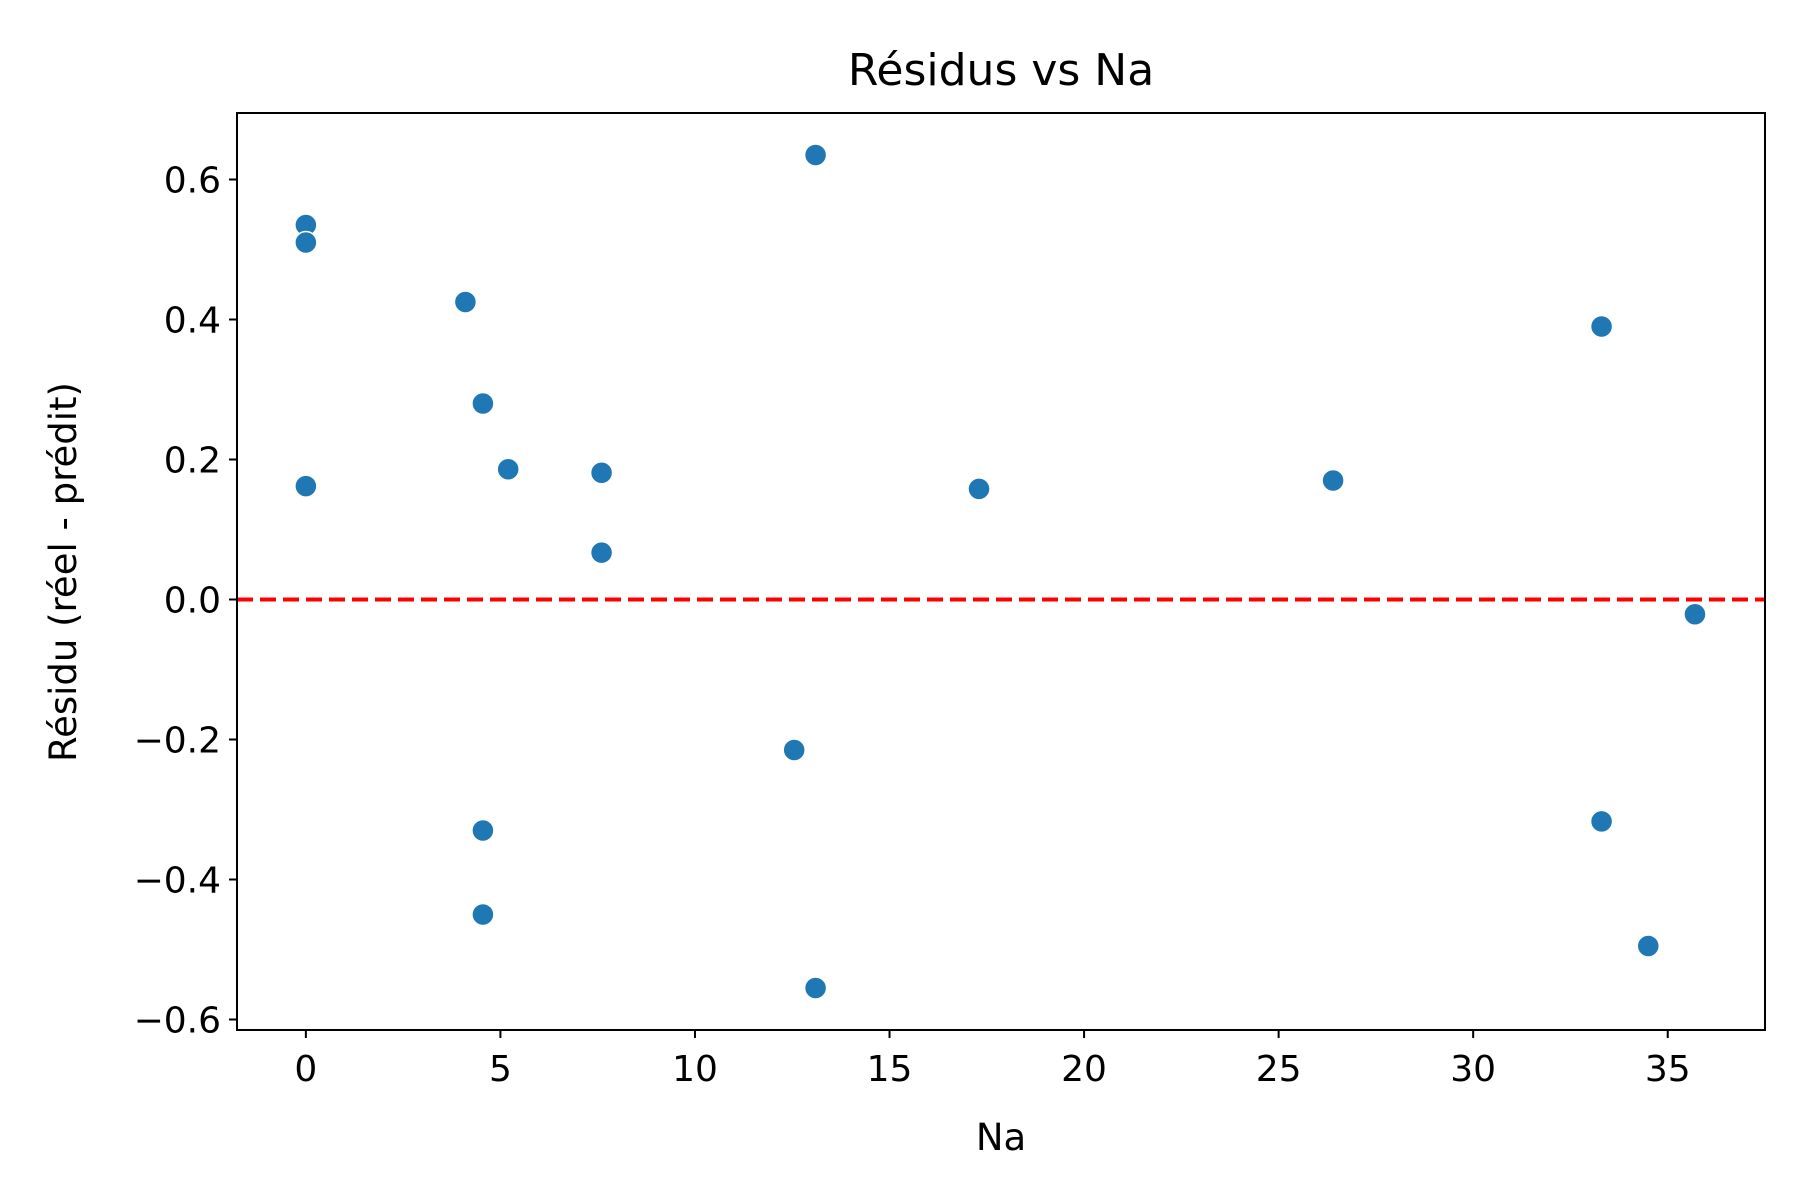 This screenshot has height=1200, width=1800. Describe the element at coordinates (695, 1069) in the screenshot. I see `x-tick-label: 10` at that location.